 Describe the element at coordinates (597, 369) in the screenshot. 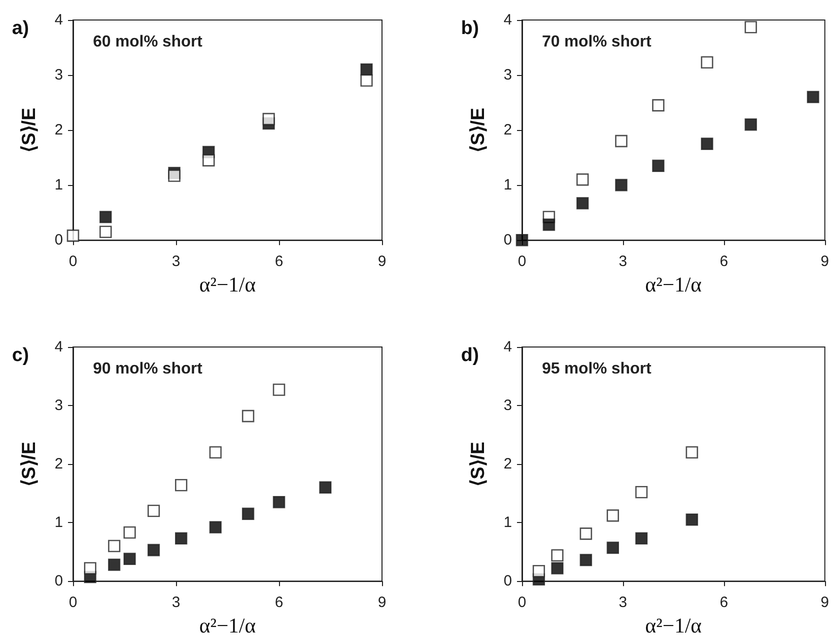

I see `annotation: 95 mol% short` at that location.